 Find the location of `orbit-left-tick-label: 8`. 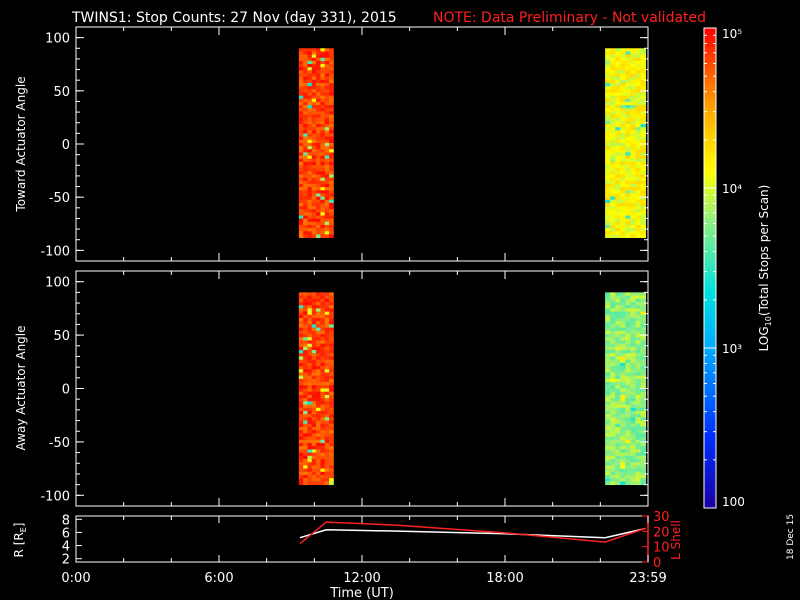

orbit-left-tick-label: 8 is located at coordinates (66, 520).